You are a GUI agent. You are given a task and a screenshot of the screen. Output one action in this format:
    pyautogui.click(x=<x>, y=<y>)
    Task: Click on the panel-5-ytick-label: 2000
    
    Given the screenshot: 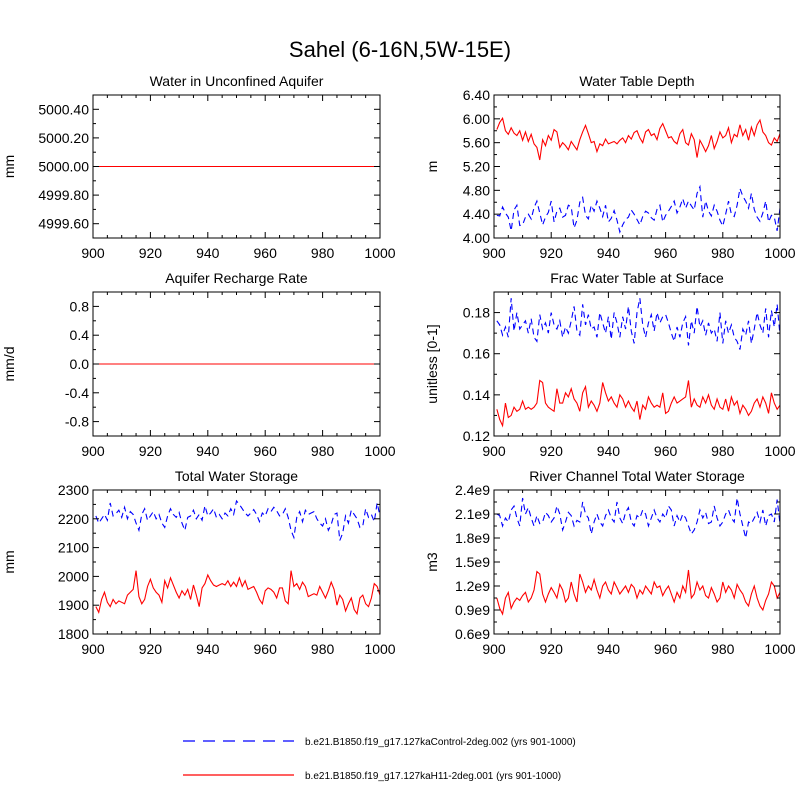 What is the action you would take?
    pyautogui.click(x=73, y=576)
    